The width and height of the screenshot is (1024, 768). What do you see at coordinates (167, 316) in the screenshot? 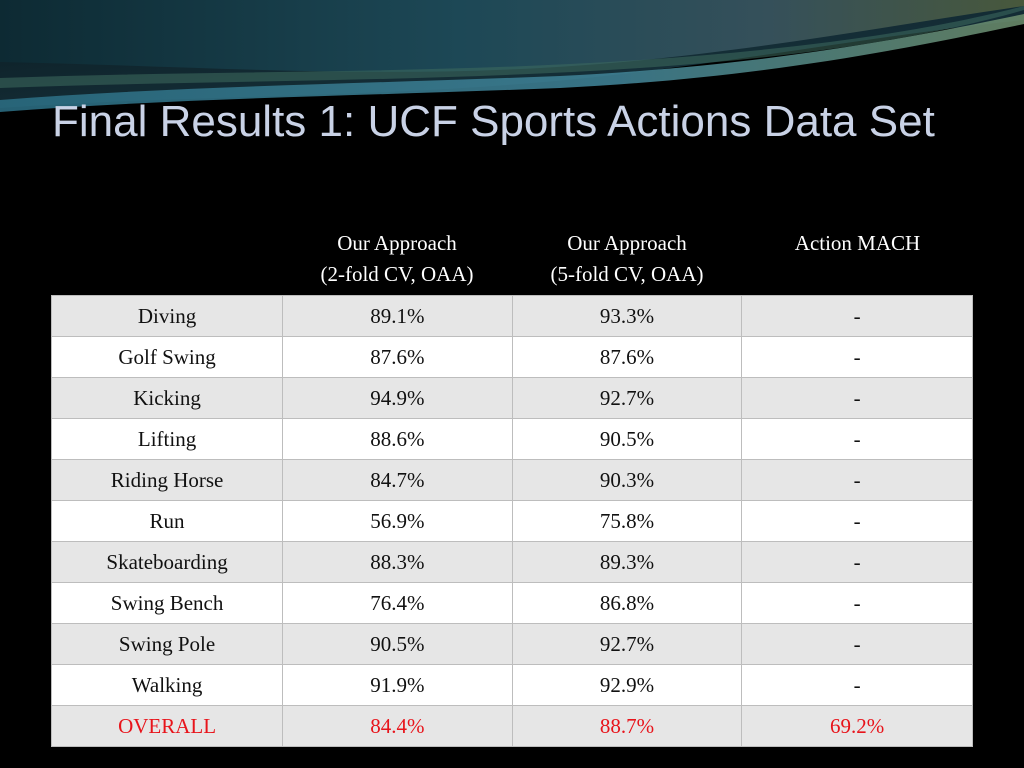
I see `action-label: Diving` at bounding box center [167, 316].